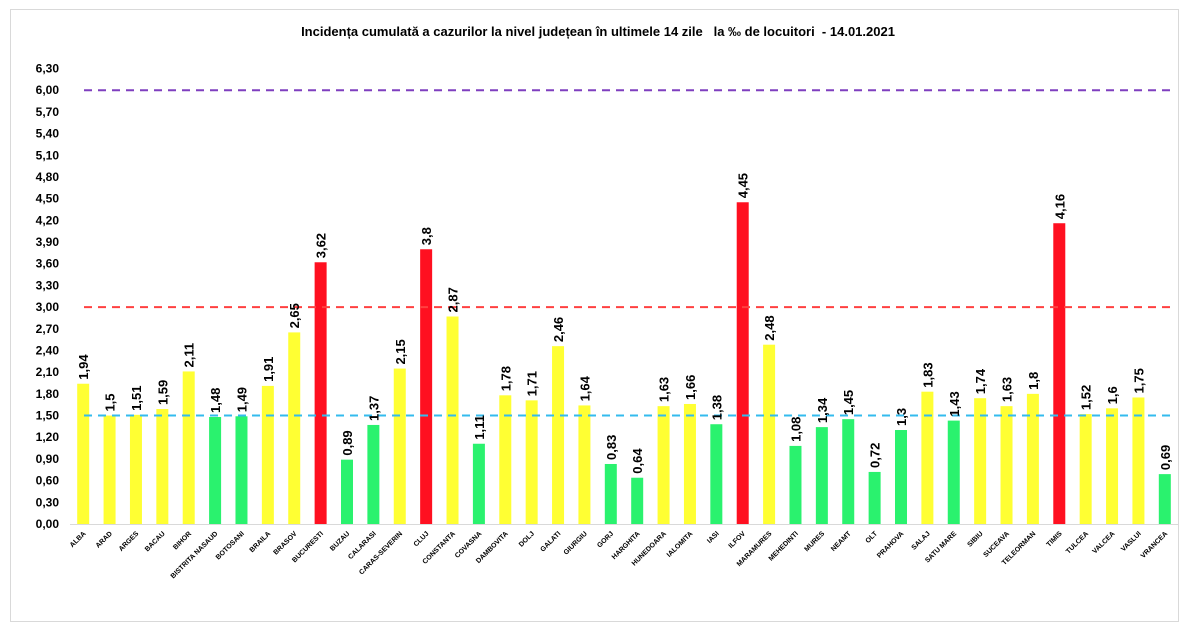 This screenshot has height=636, width=1196. Describe the element at coordinates (78, 539) in the screenshot. I see `x-tick-label: ALBA` at that location.